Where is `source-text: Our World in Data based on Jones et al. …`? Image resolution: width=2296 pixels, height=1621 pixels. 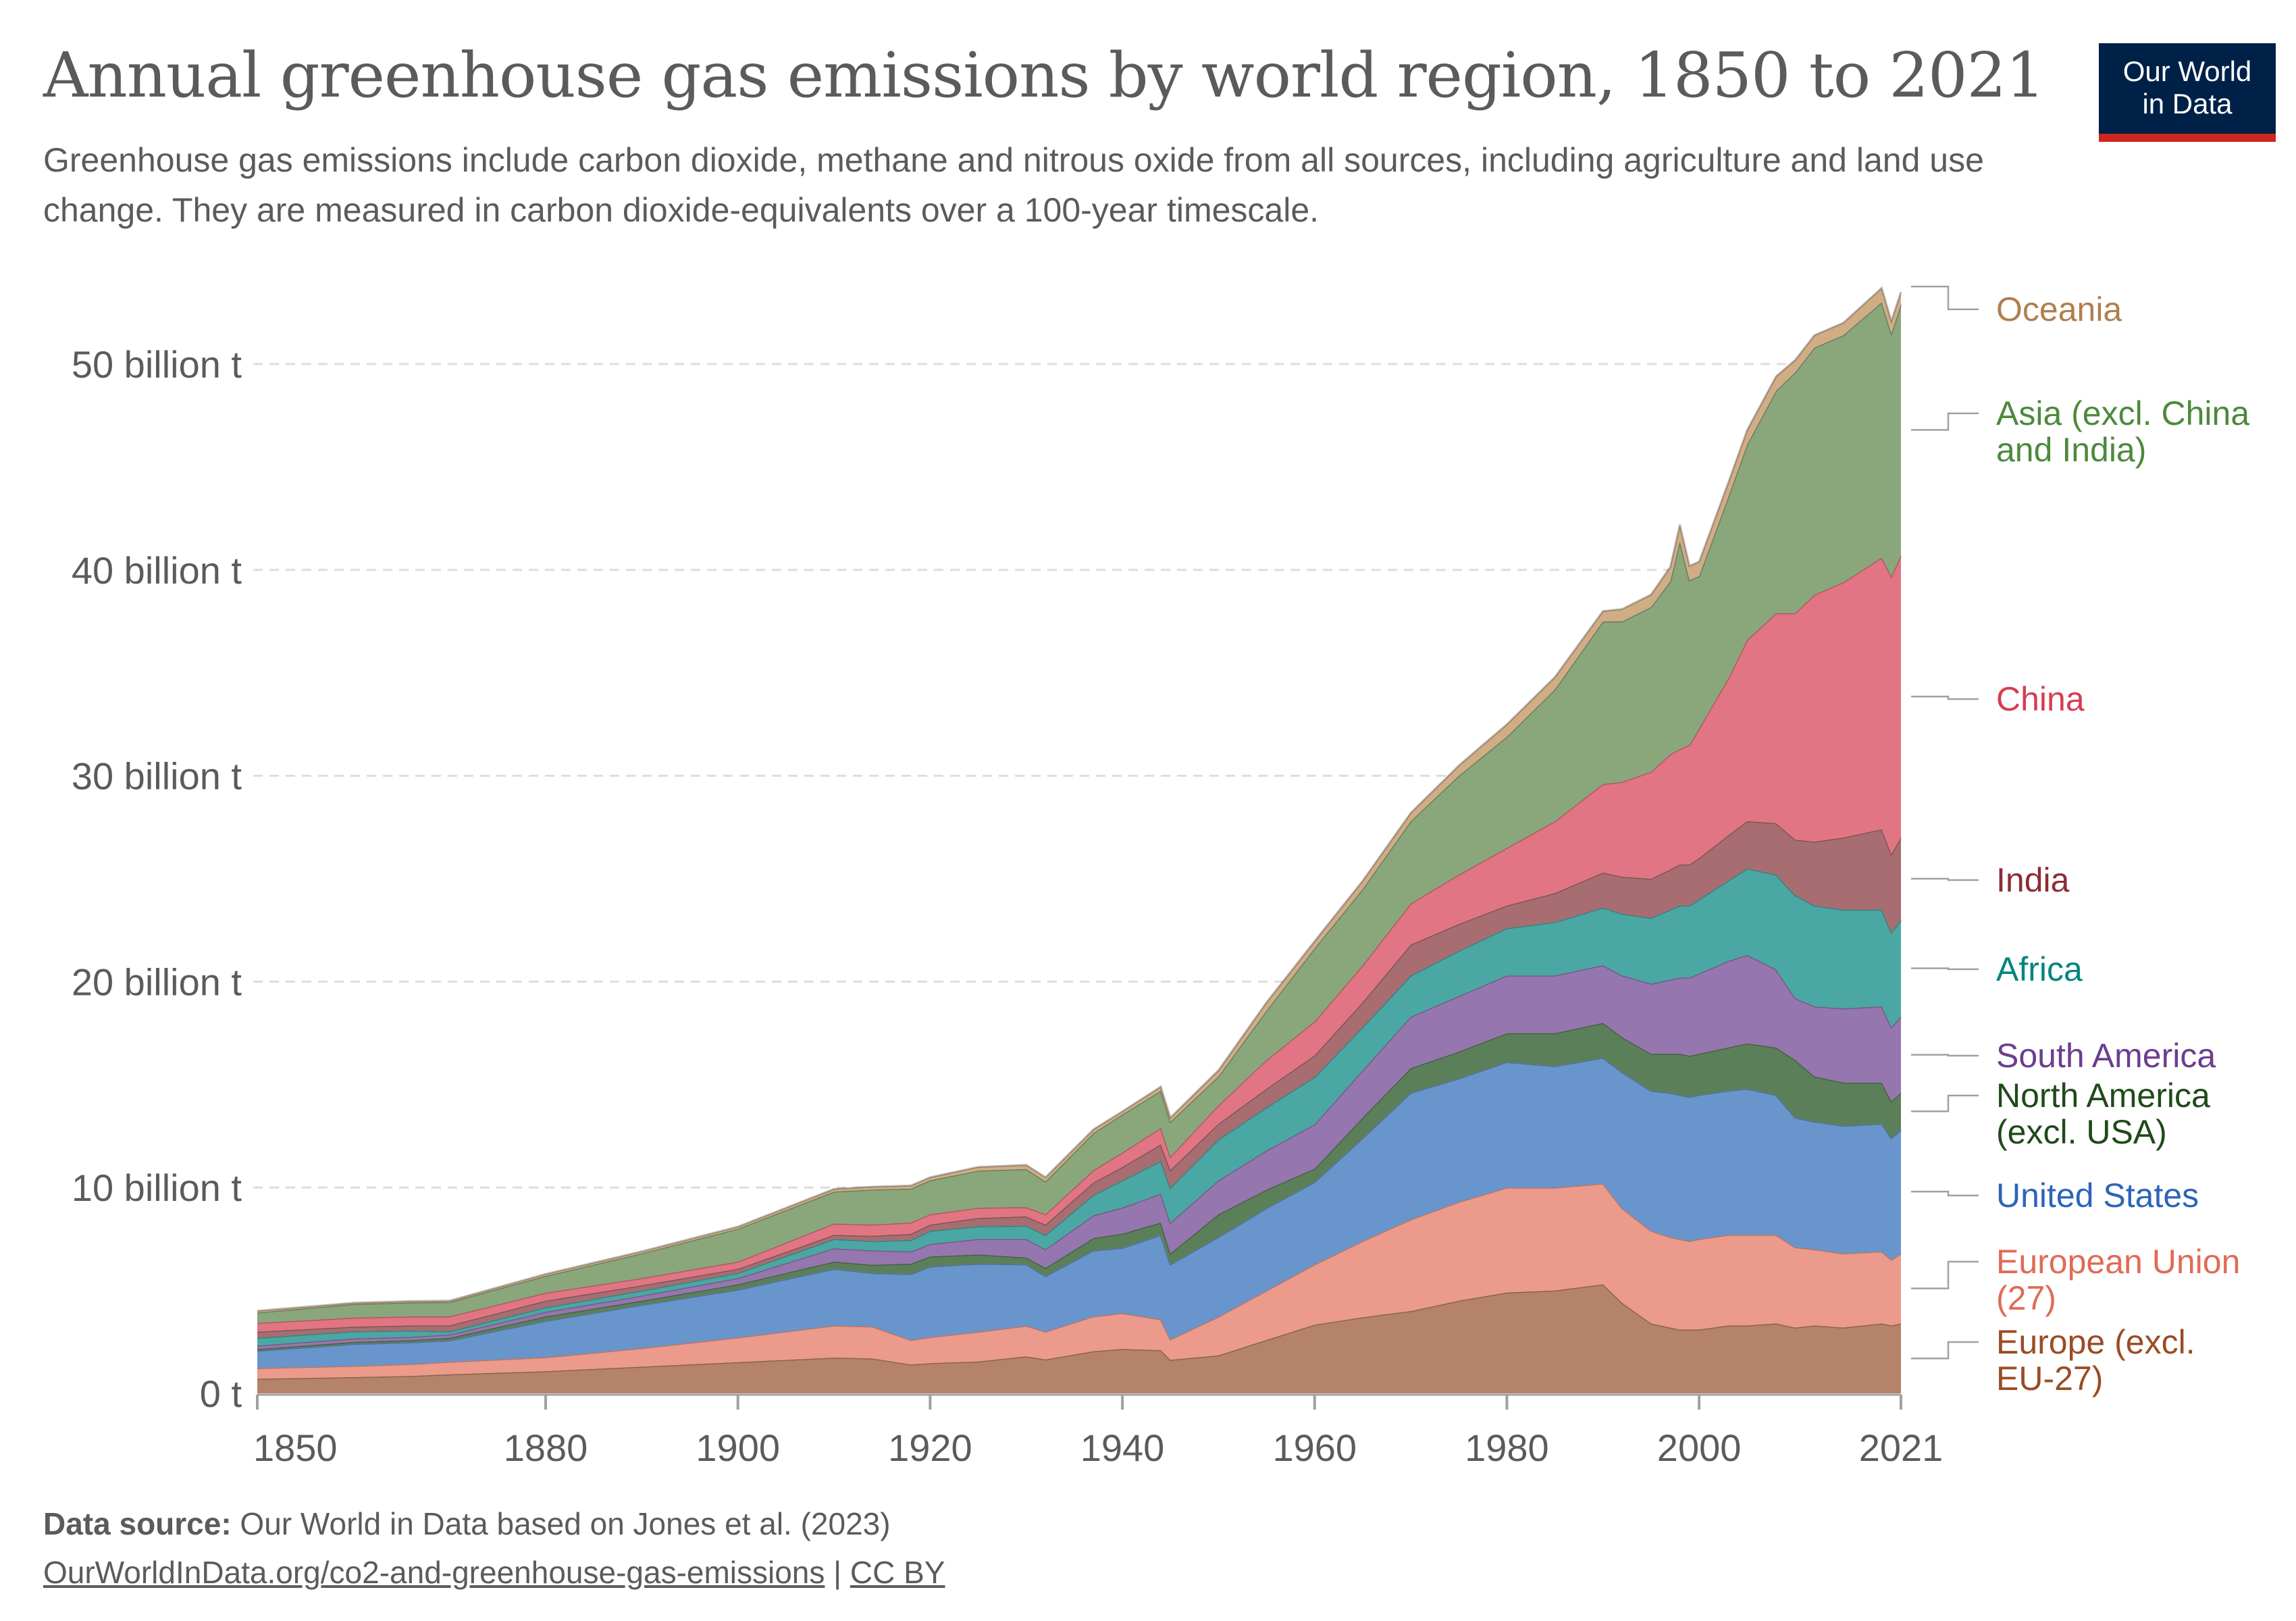 source-text: Our World in Data based on Jones et al. … is located at coordinates (561, 1523).